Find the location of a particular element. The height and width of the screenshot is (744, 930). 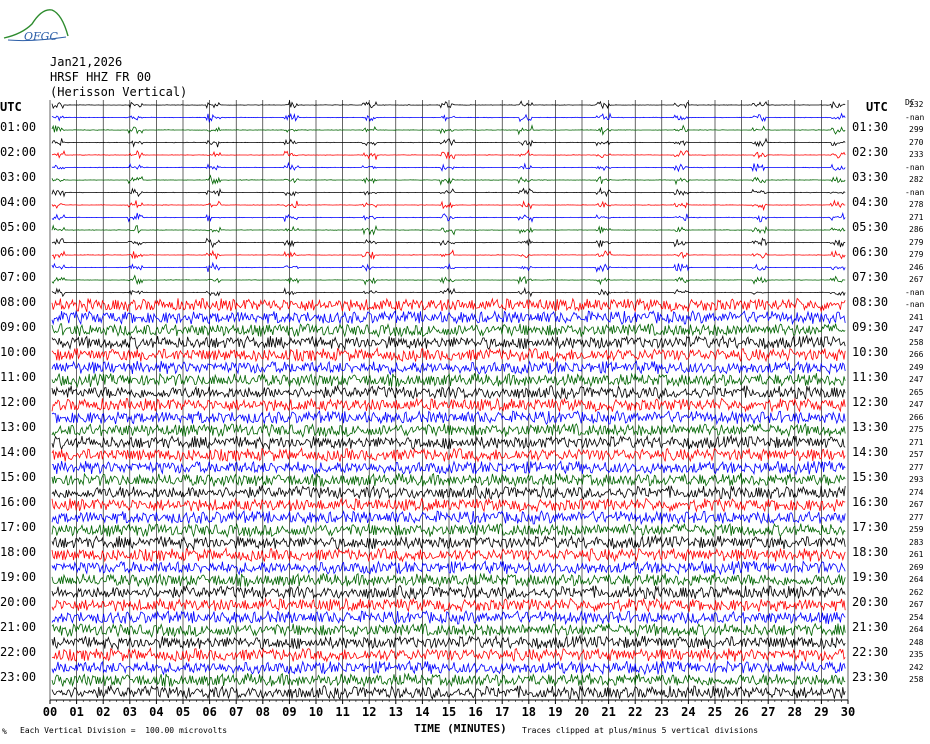

dc-value: 246 is located at coordinates (916, 267).